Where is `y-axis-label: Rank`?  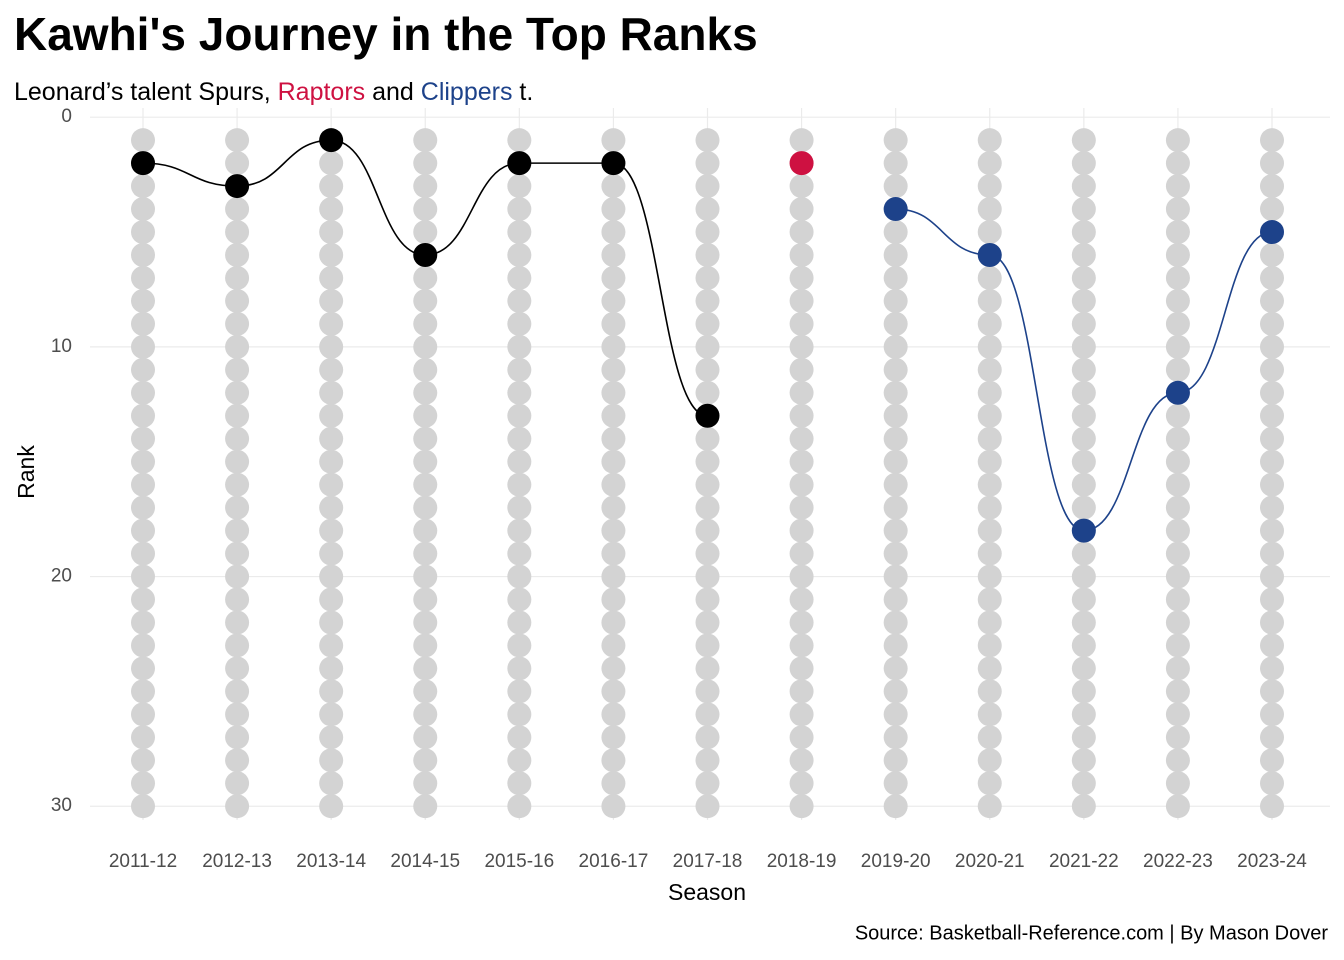 y-axis-label: Rank is located at coordinates (26, 472).